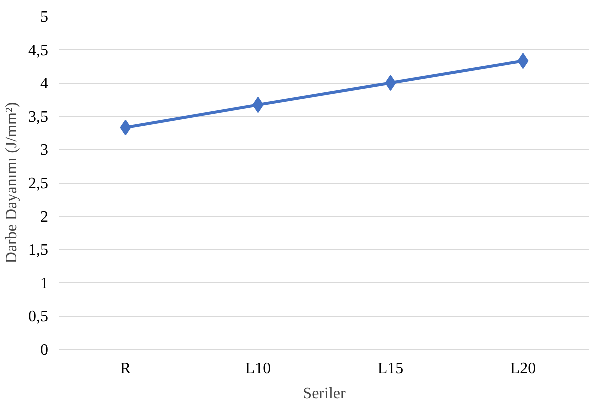 Image resolution: width=609 pixels, height=407 pixels. I want to click on y-axis-title: Darbe Dayanımı (J/mm²), so click(12, 183).